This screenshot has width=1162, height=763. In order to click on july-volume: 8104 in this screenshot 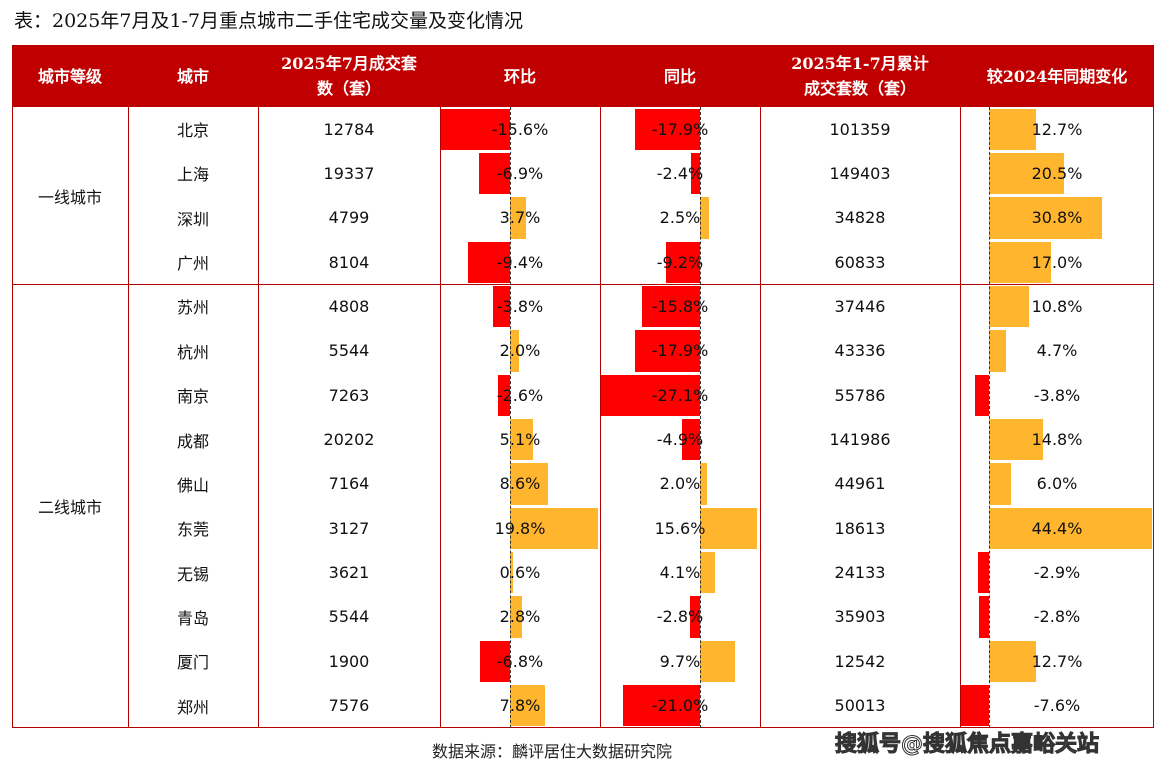, I will do `click(349, 262)`.